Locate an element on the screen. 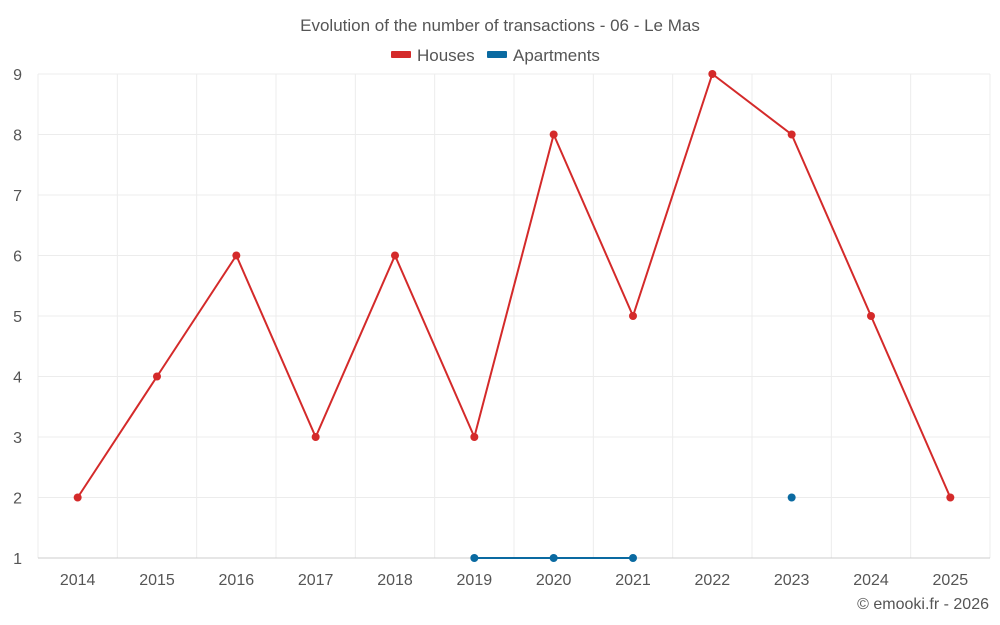 The image size is (1000, 625). y-tick-label: 1 is located at coordinates (17, 559).